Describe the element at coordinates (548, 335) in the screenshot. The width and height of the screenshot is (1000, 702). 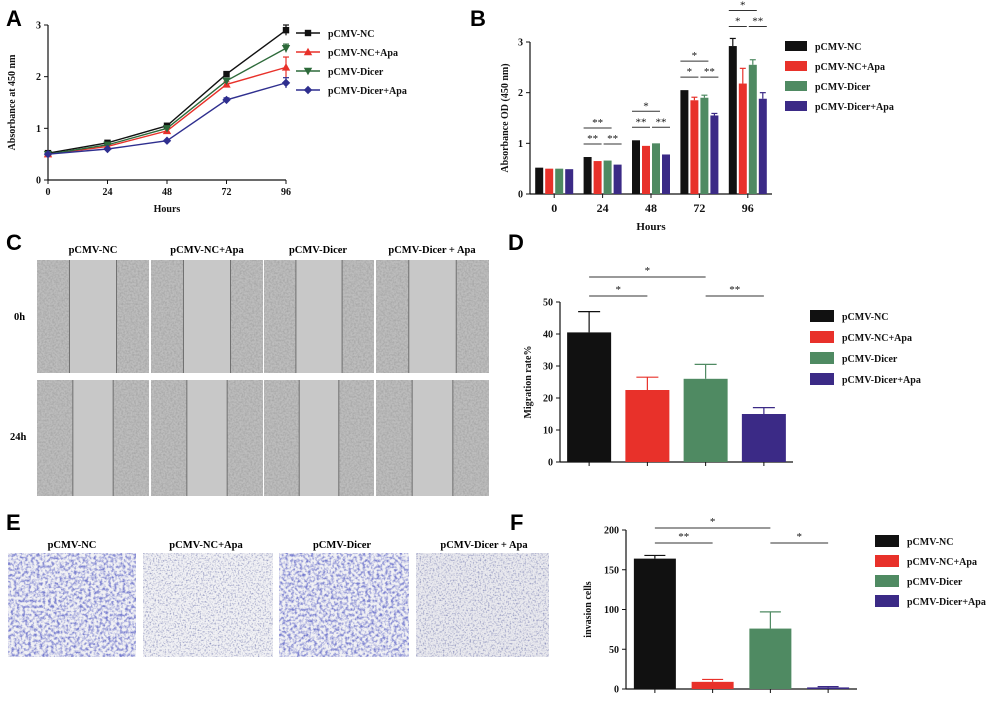
I see `y-tick-label: 40` at that location.